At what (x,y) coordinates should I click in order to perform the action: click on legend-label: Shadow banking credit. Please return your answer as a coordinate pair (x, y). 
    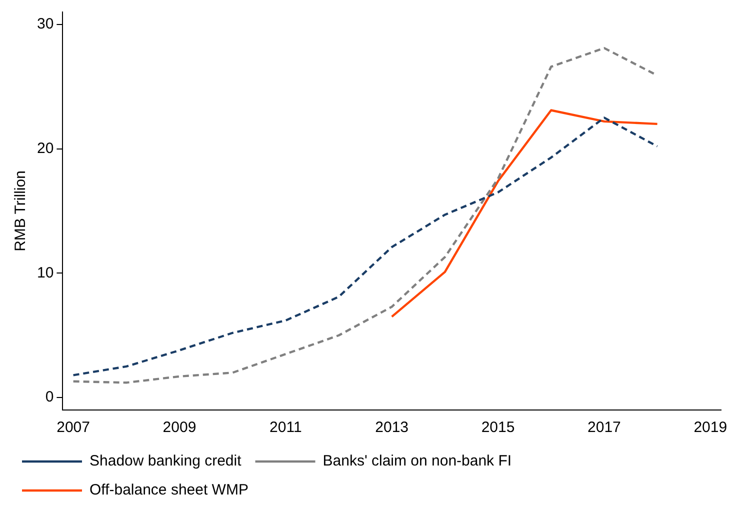
    Looking at the image, I should click on (166, 461).